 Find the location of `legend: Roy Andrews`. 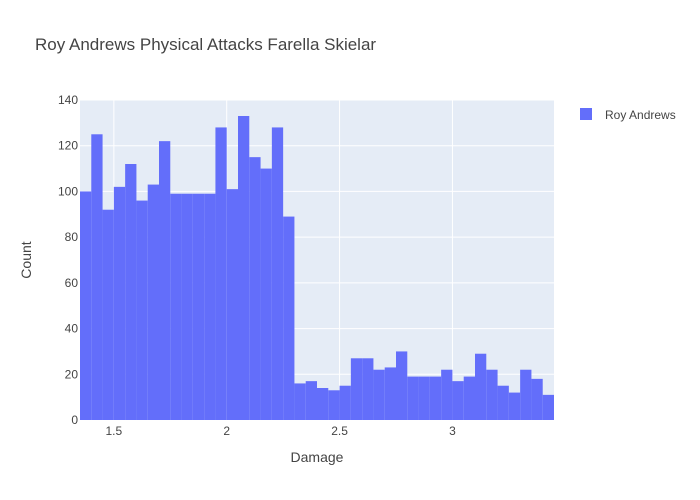

legend: Roy Andrews is located at coordinates (628, 115).